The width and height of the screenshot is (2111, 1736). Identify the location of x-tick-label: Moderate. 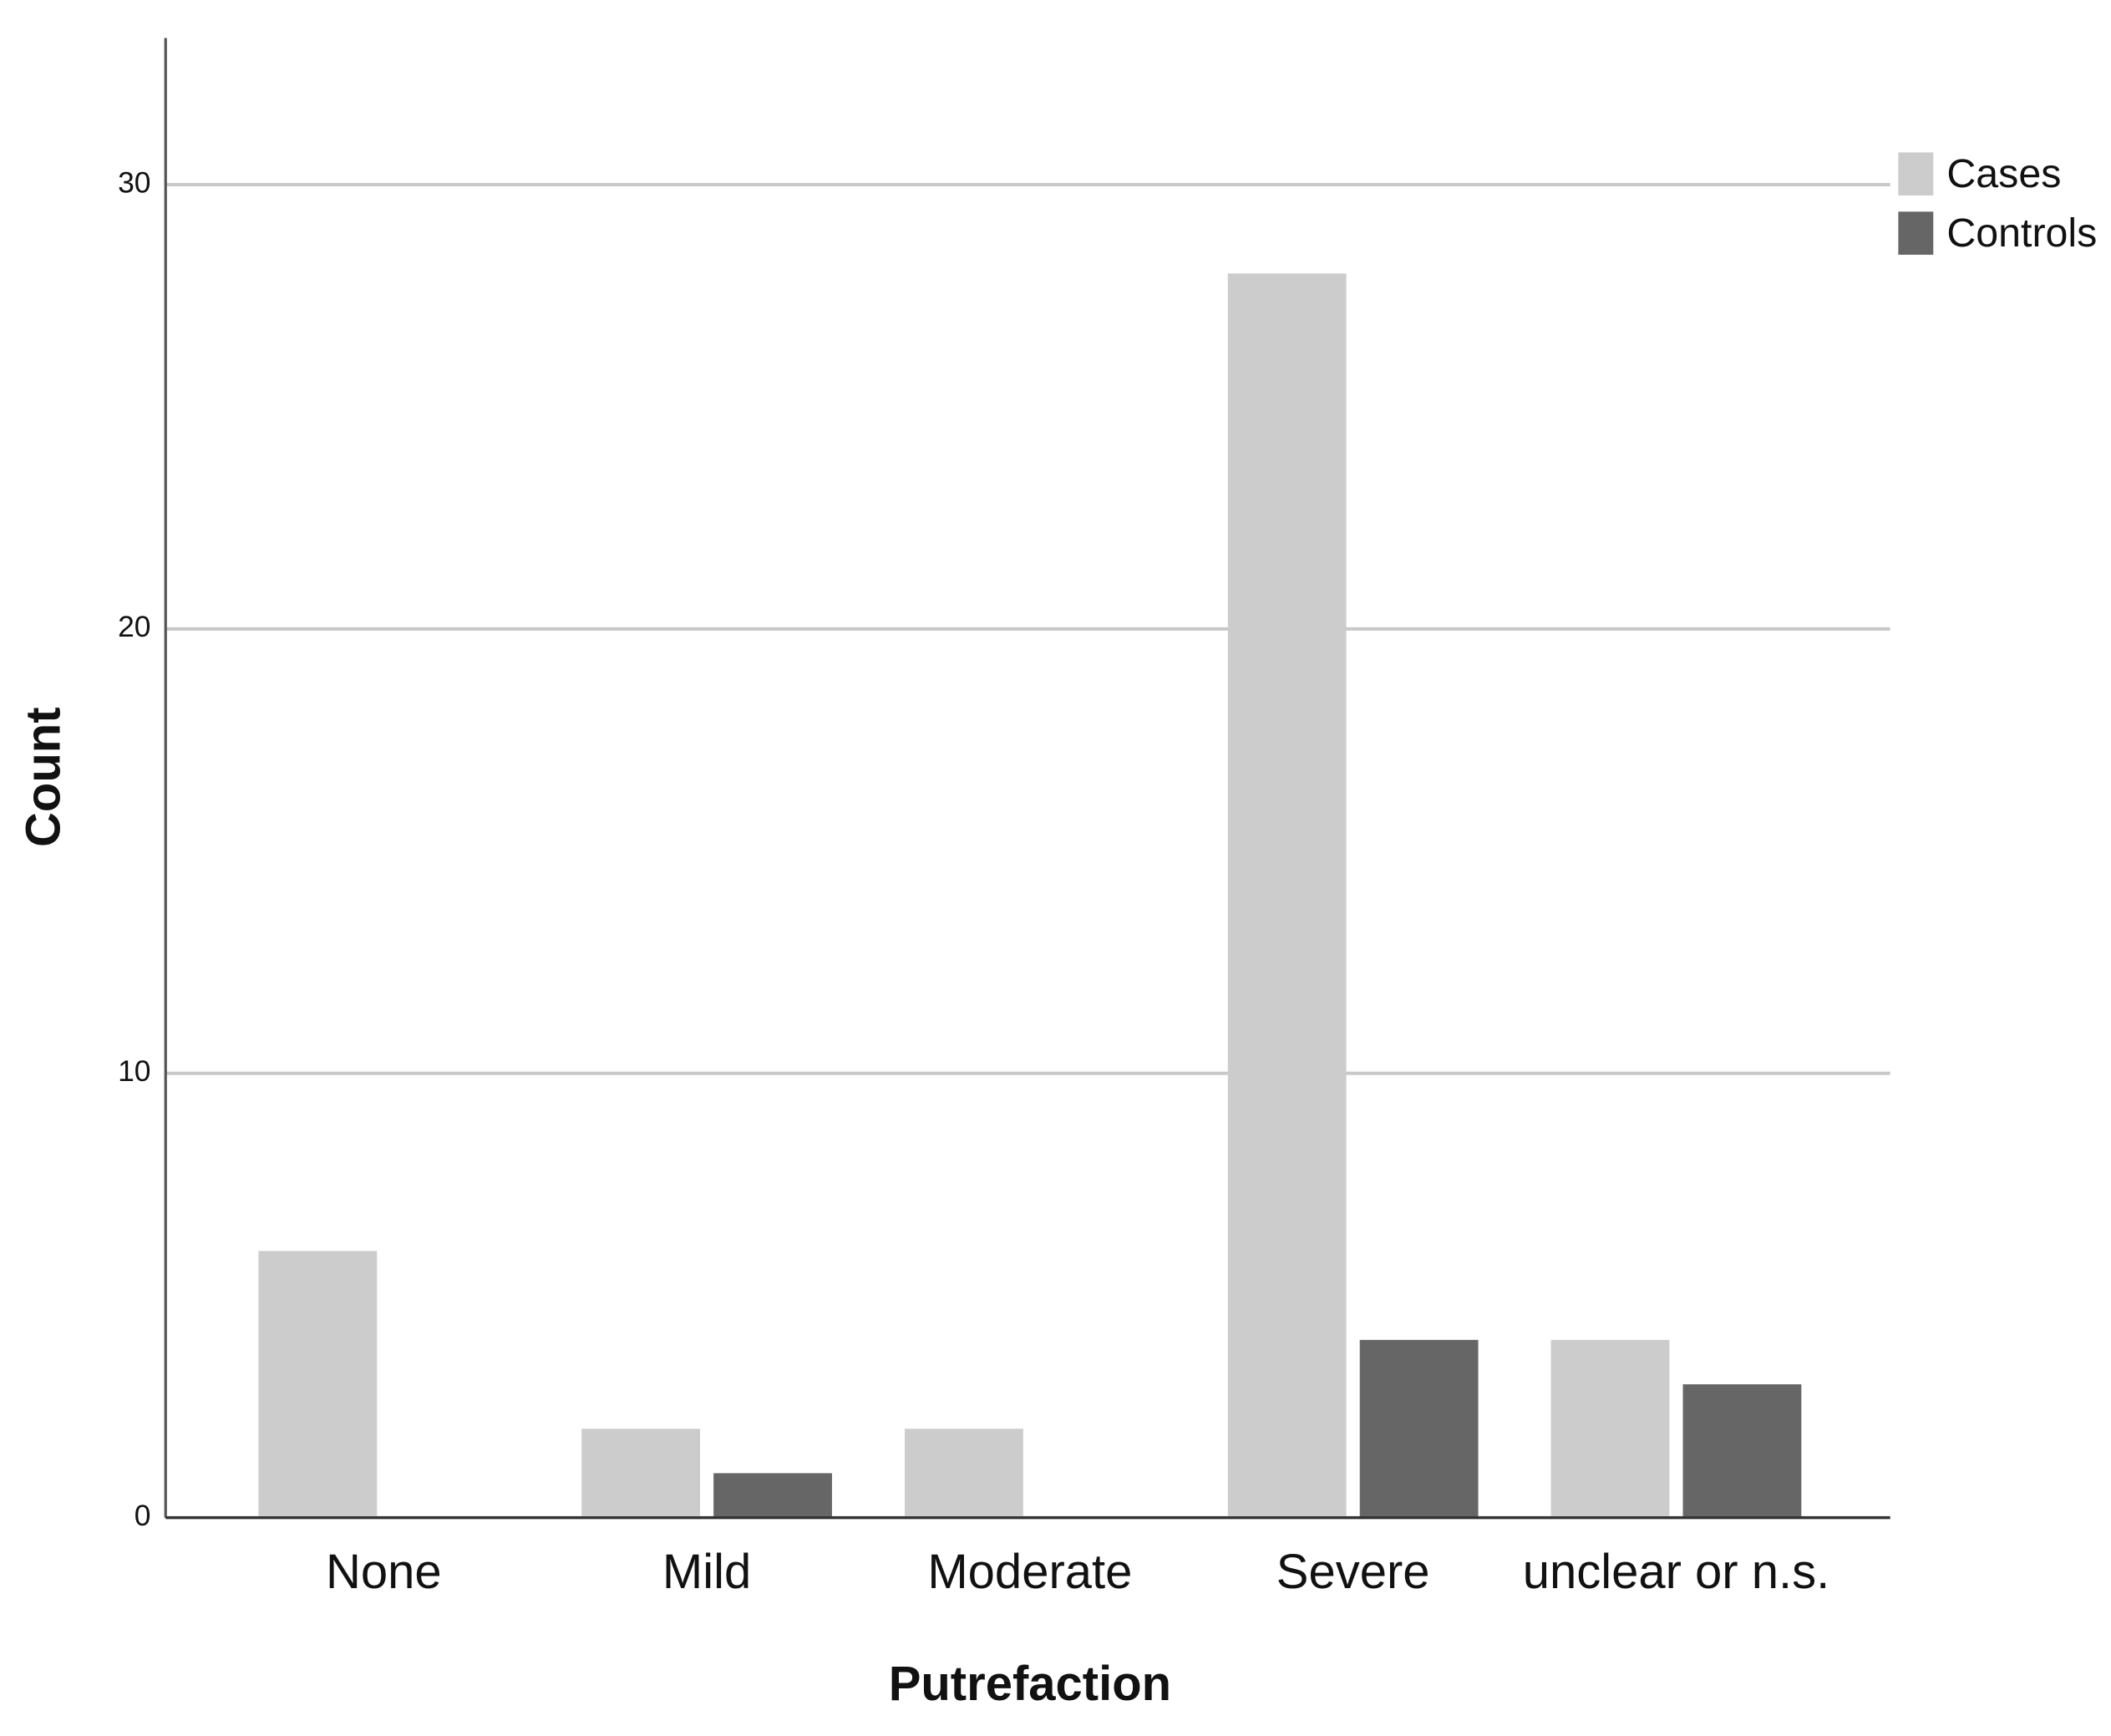
(1029, 1572).